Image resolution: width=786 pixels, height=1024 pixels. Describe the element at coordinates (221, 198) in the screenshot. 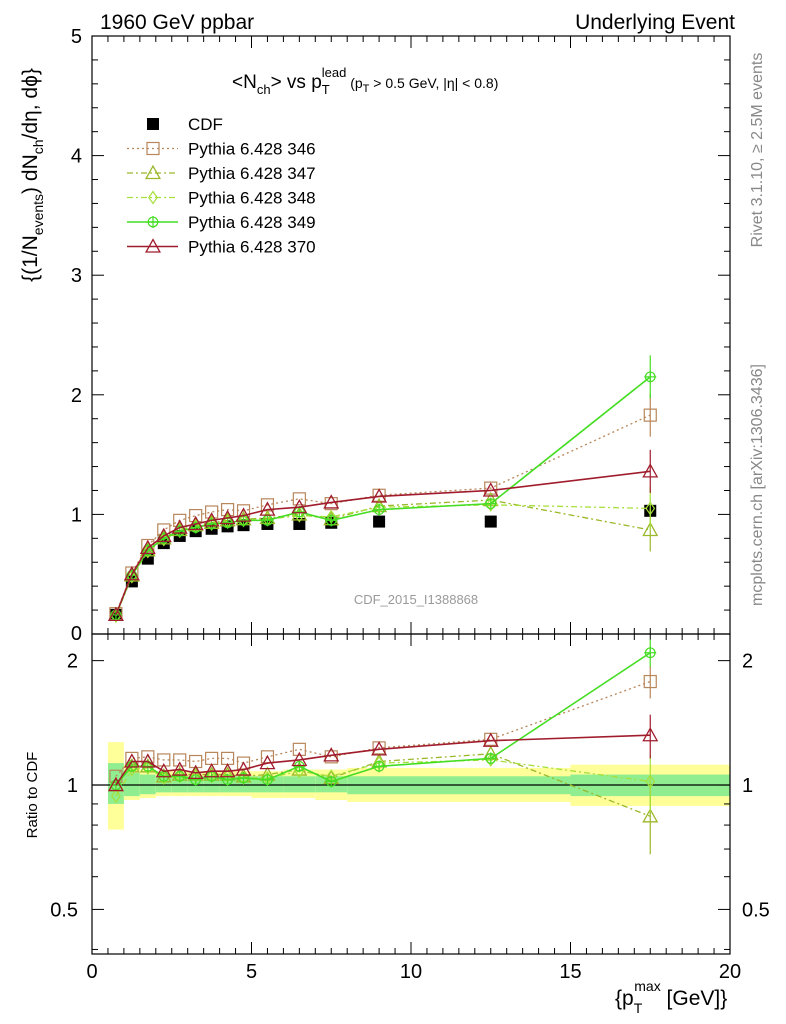

I see `legend-entry: Pythia 6.428 348` at that location.